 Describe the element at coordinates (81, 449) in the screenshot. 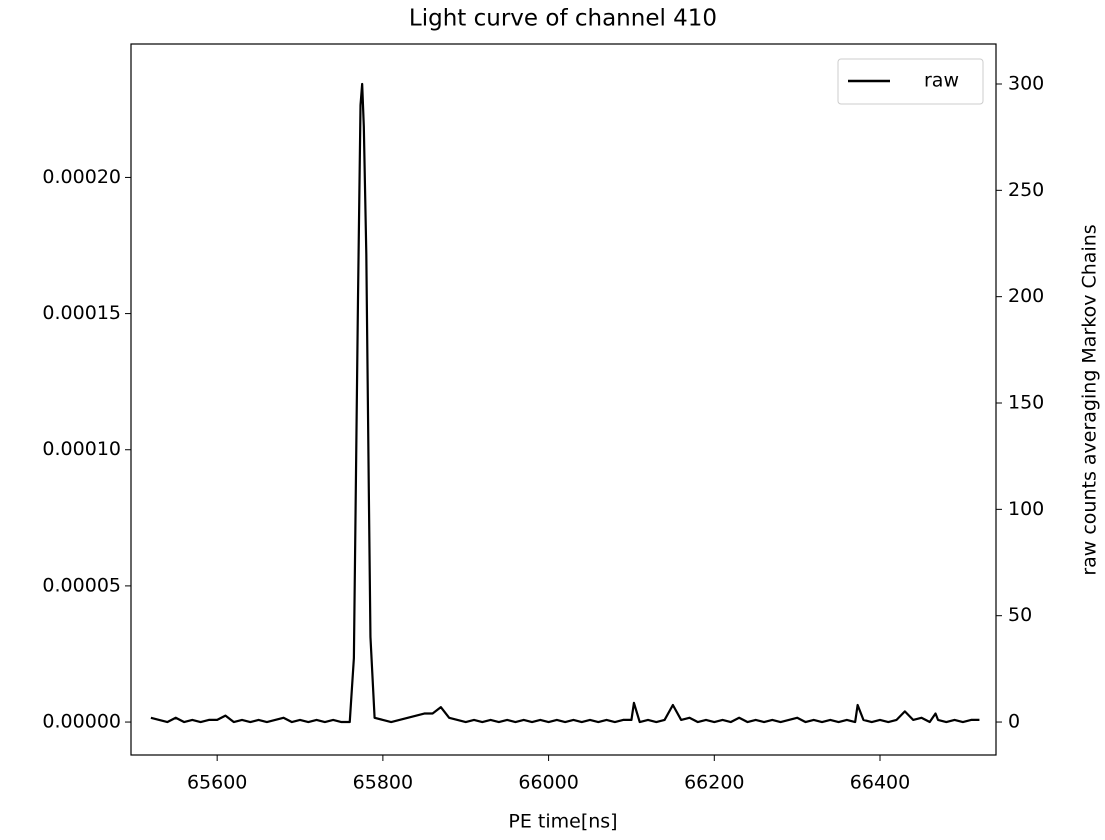

I see `y-tick-label: 0.00010` at that location.